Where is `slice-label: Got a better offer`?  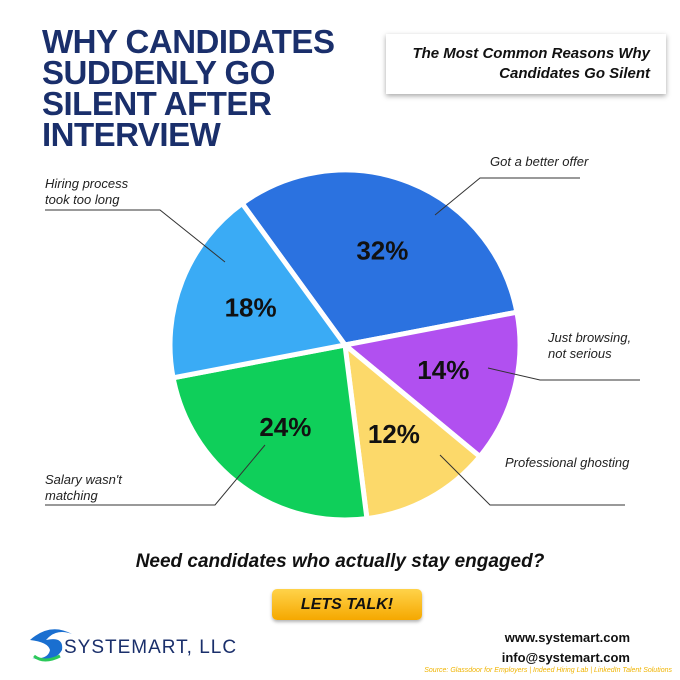
slice-label: Got a better offer is located at coordinates (539, 161).